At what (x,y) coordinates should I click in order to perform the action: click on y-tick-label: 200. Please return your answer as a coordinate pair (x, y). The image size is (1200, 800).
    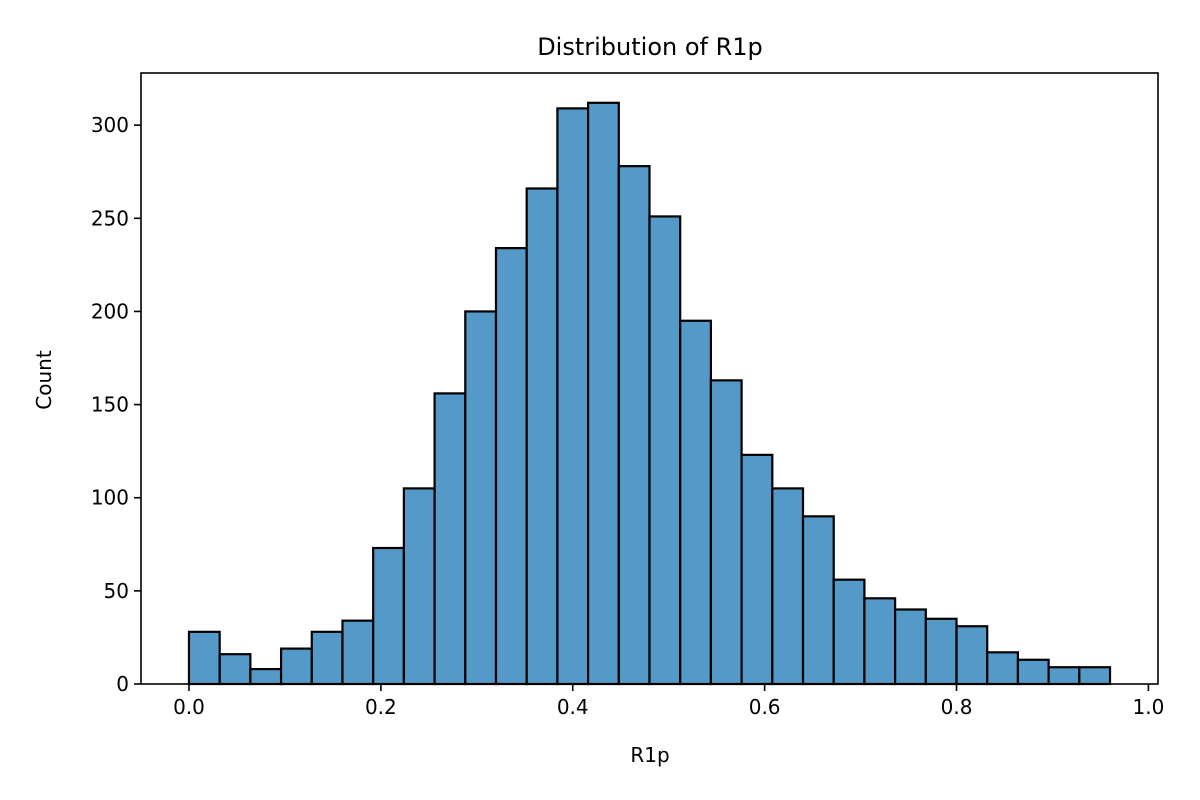
    Looking at the image, I should click on (110, 311).